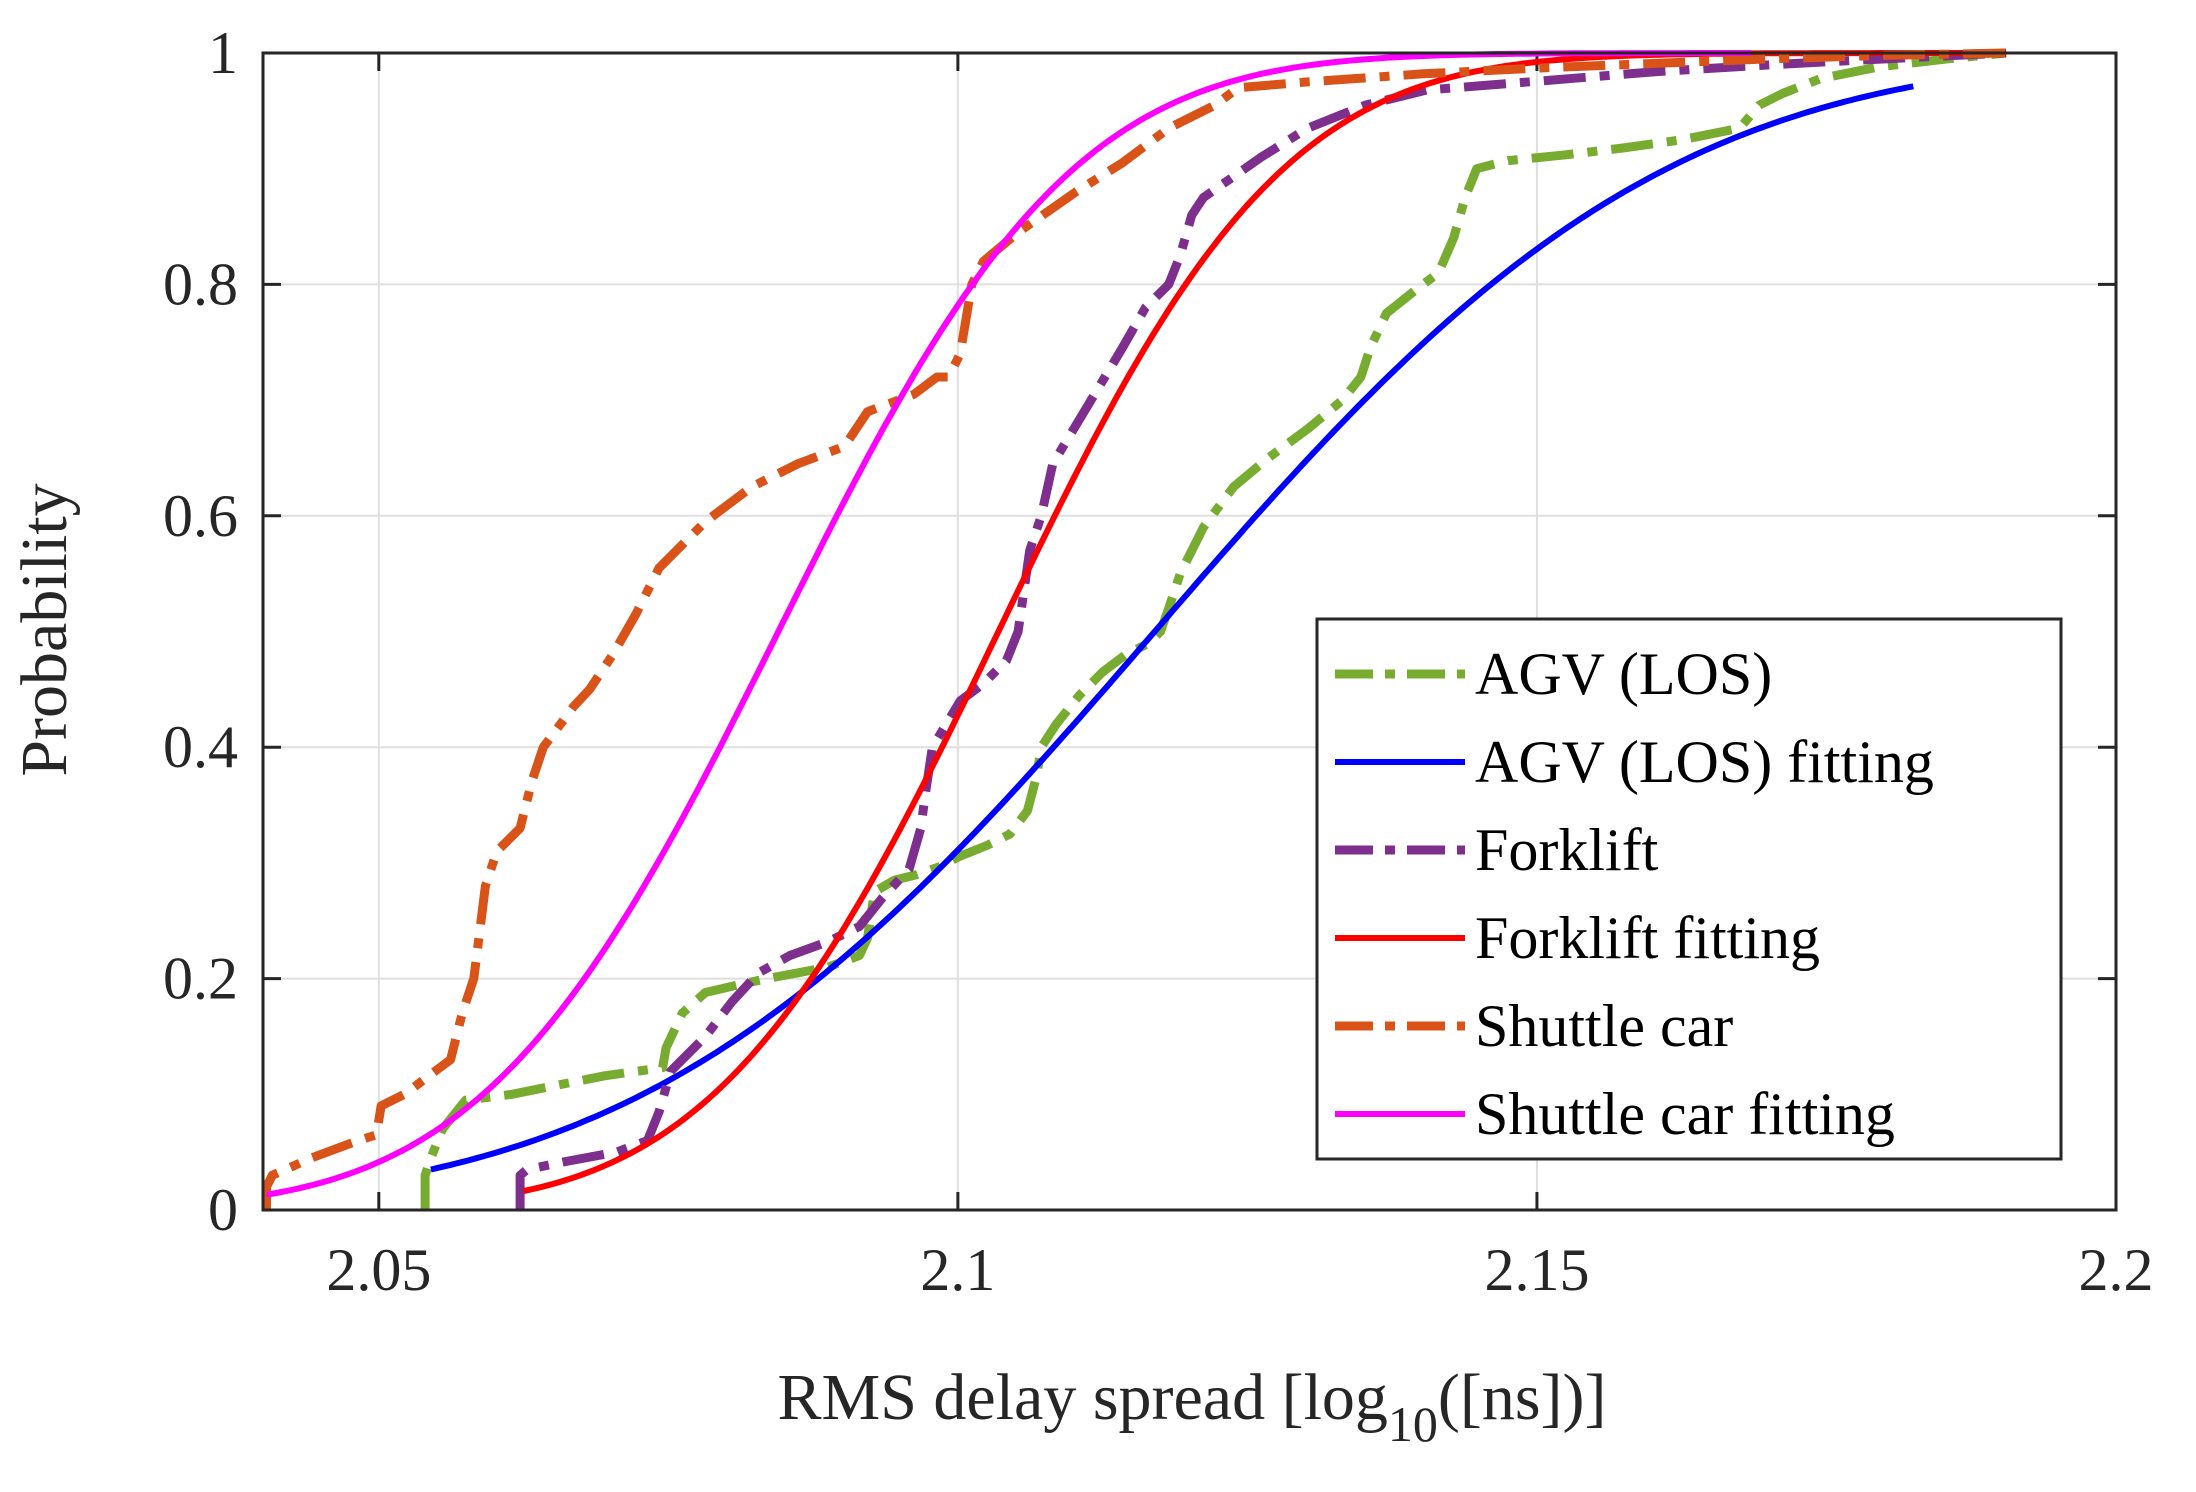 This screenshot has height=1492, width=2196. I want to click on x-tick-label: 2.1, so click(957, 1270).